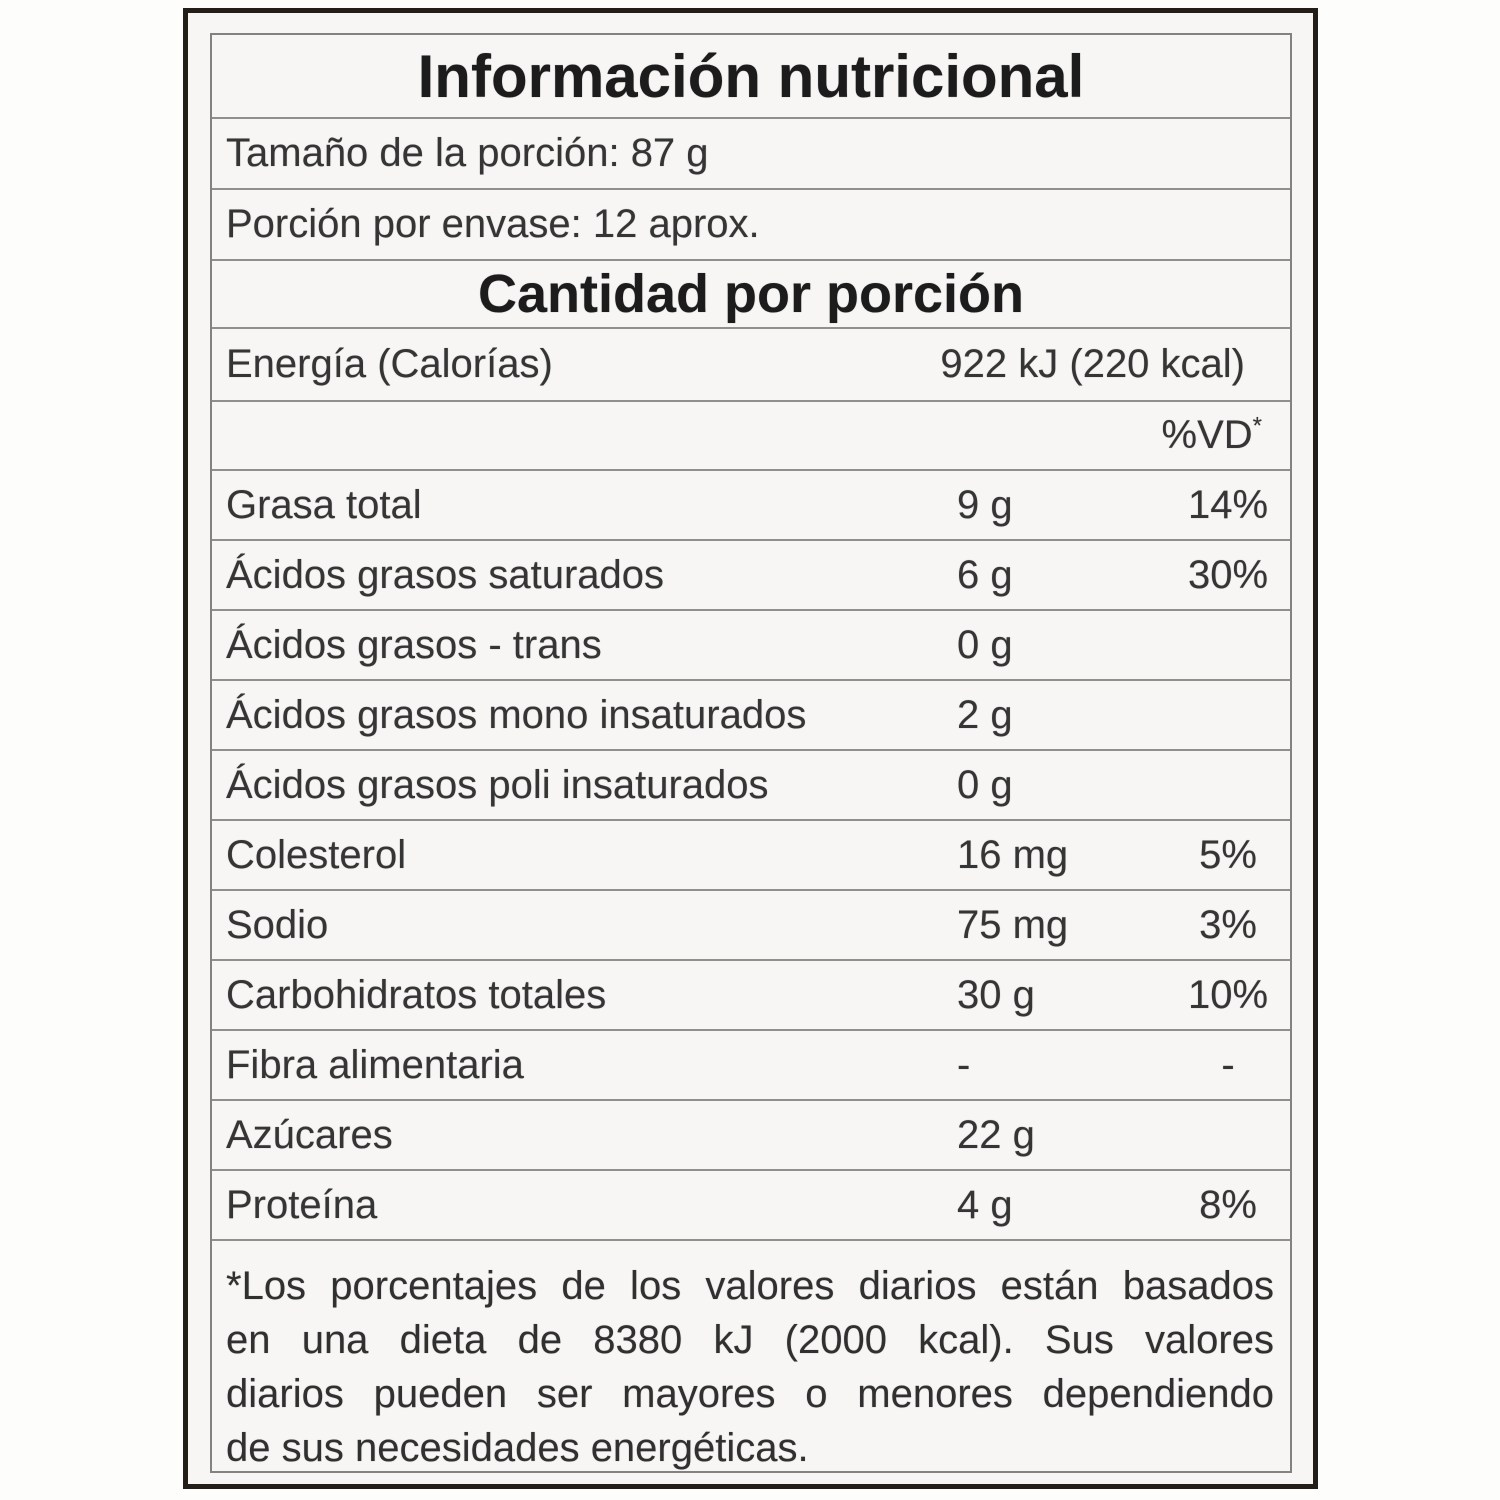 This screenshot has width=1500, height=1500. Describe the element at coordinates (316, 854) in the screenshot. I see `nutrient-name: Colesterol` at that location.